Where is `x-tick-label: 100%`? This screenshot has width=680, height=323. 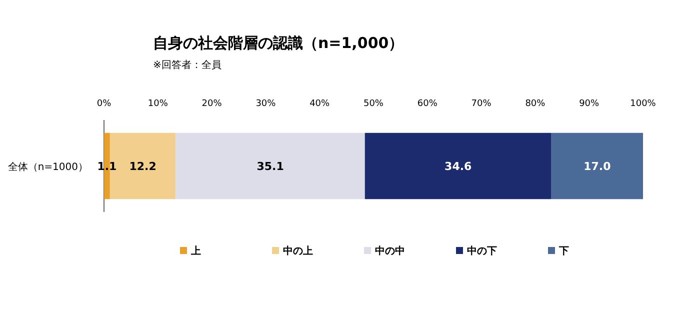 x-tick-label: 100% is located at coordinates (643, 104).